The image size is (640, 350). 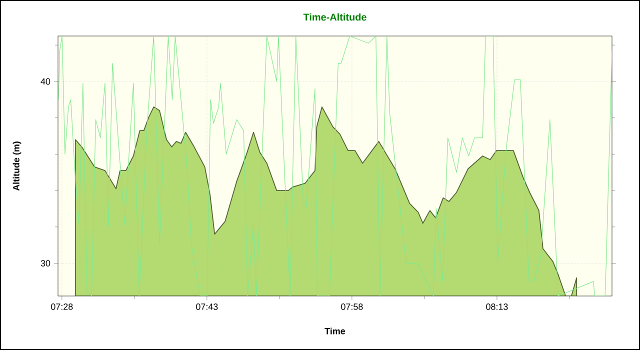 What do you see at coordinates (45, 81) in the screenshot?
I see `y-tick-label: 40` at bounding box center [45, 81].